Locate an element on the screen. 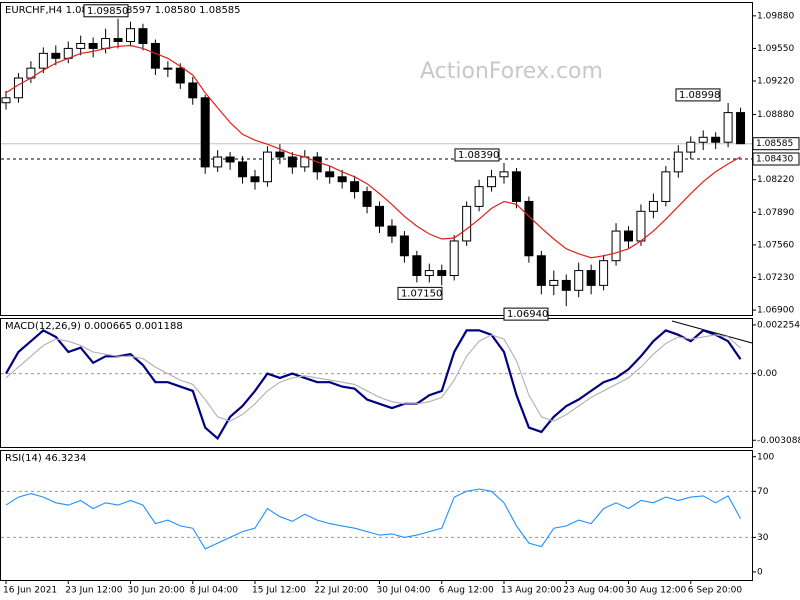 Image resolution: width=800 pixels, height=600 pixels. annotation: 1.09850 is located at coordinates (107, 11).